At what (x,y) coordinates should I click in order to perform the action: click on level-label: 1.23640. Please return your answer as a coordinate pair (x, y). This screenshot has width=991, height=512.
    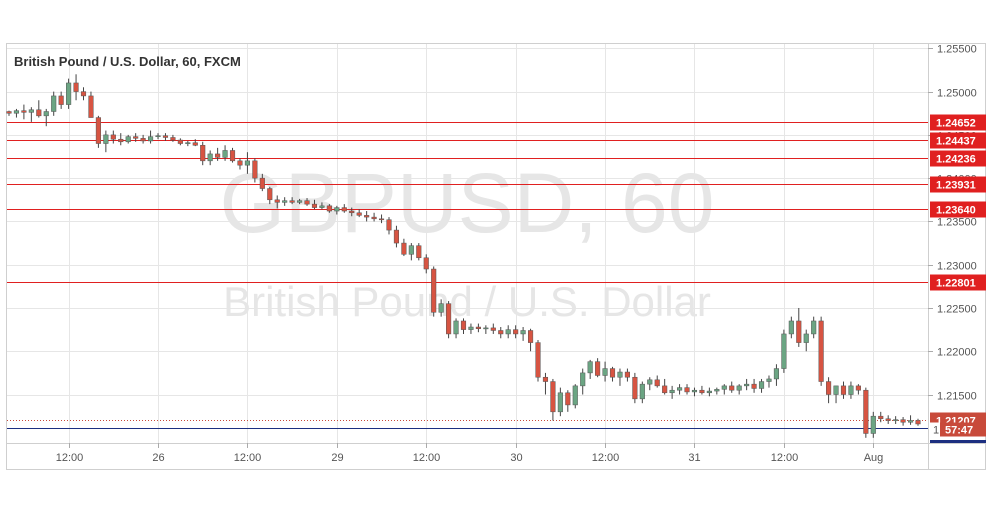
    Looking at the image, I should click on (956, 211).